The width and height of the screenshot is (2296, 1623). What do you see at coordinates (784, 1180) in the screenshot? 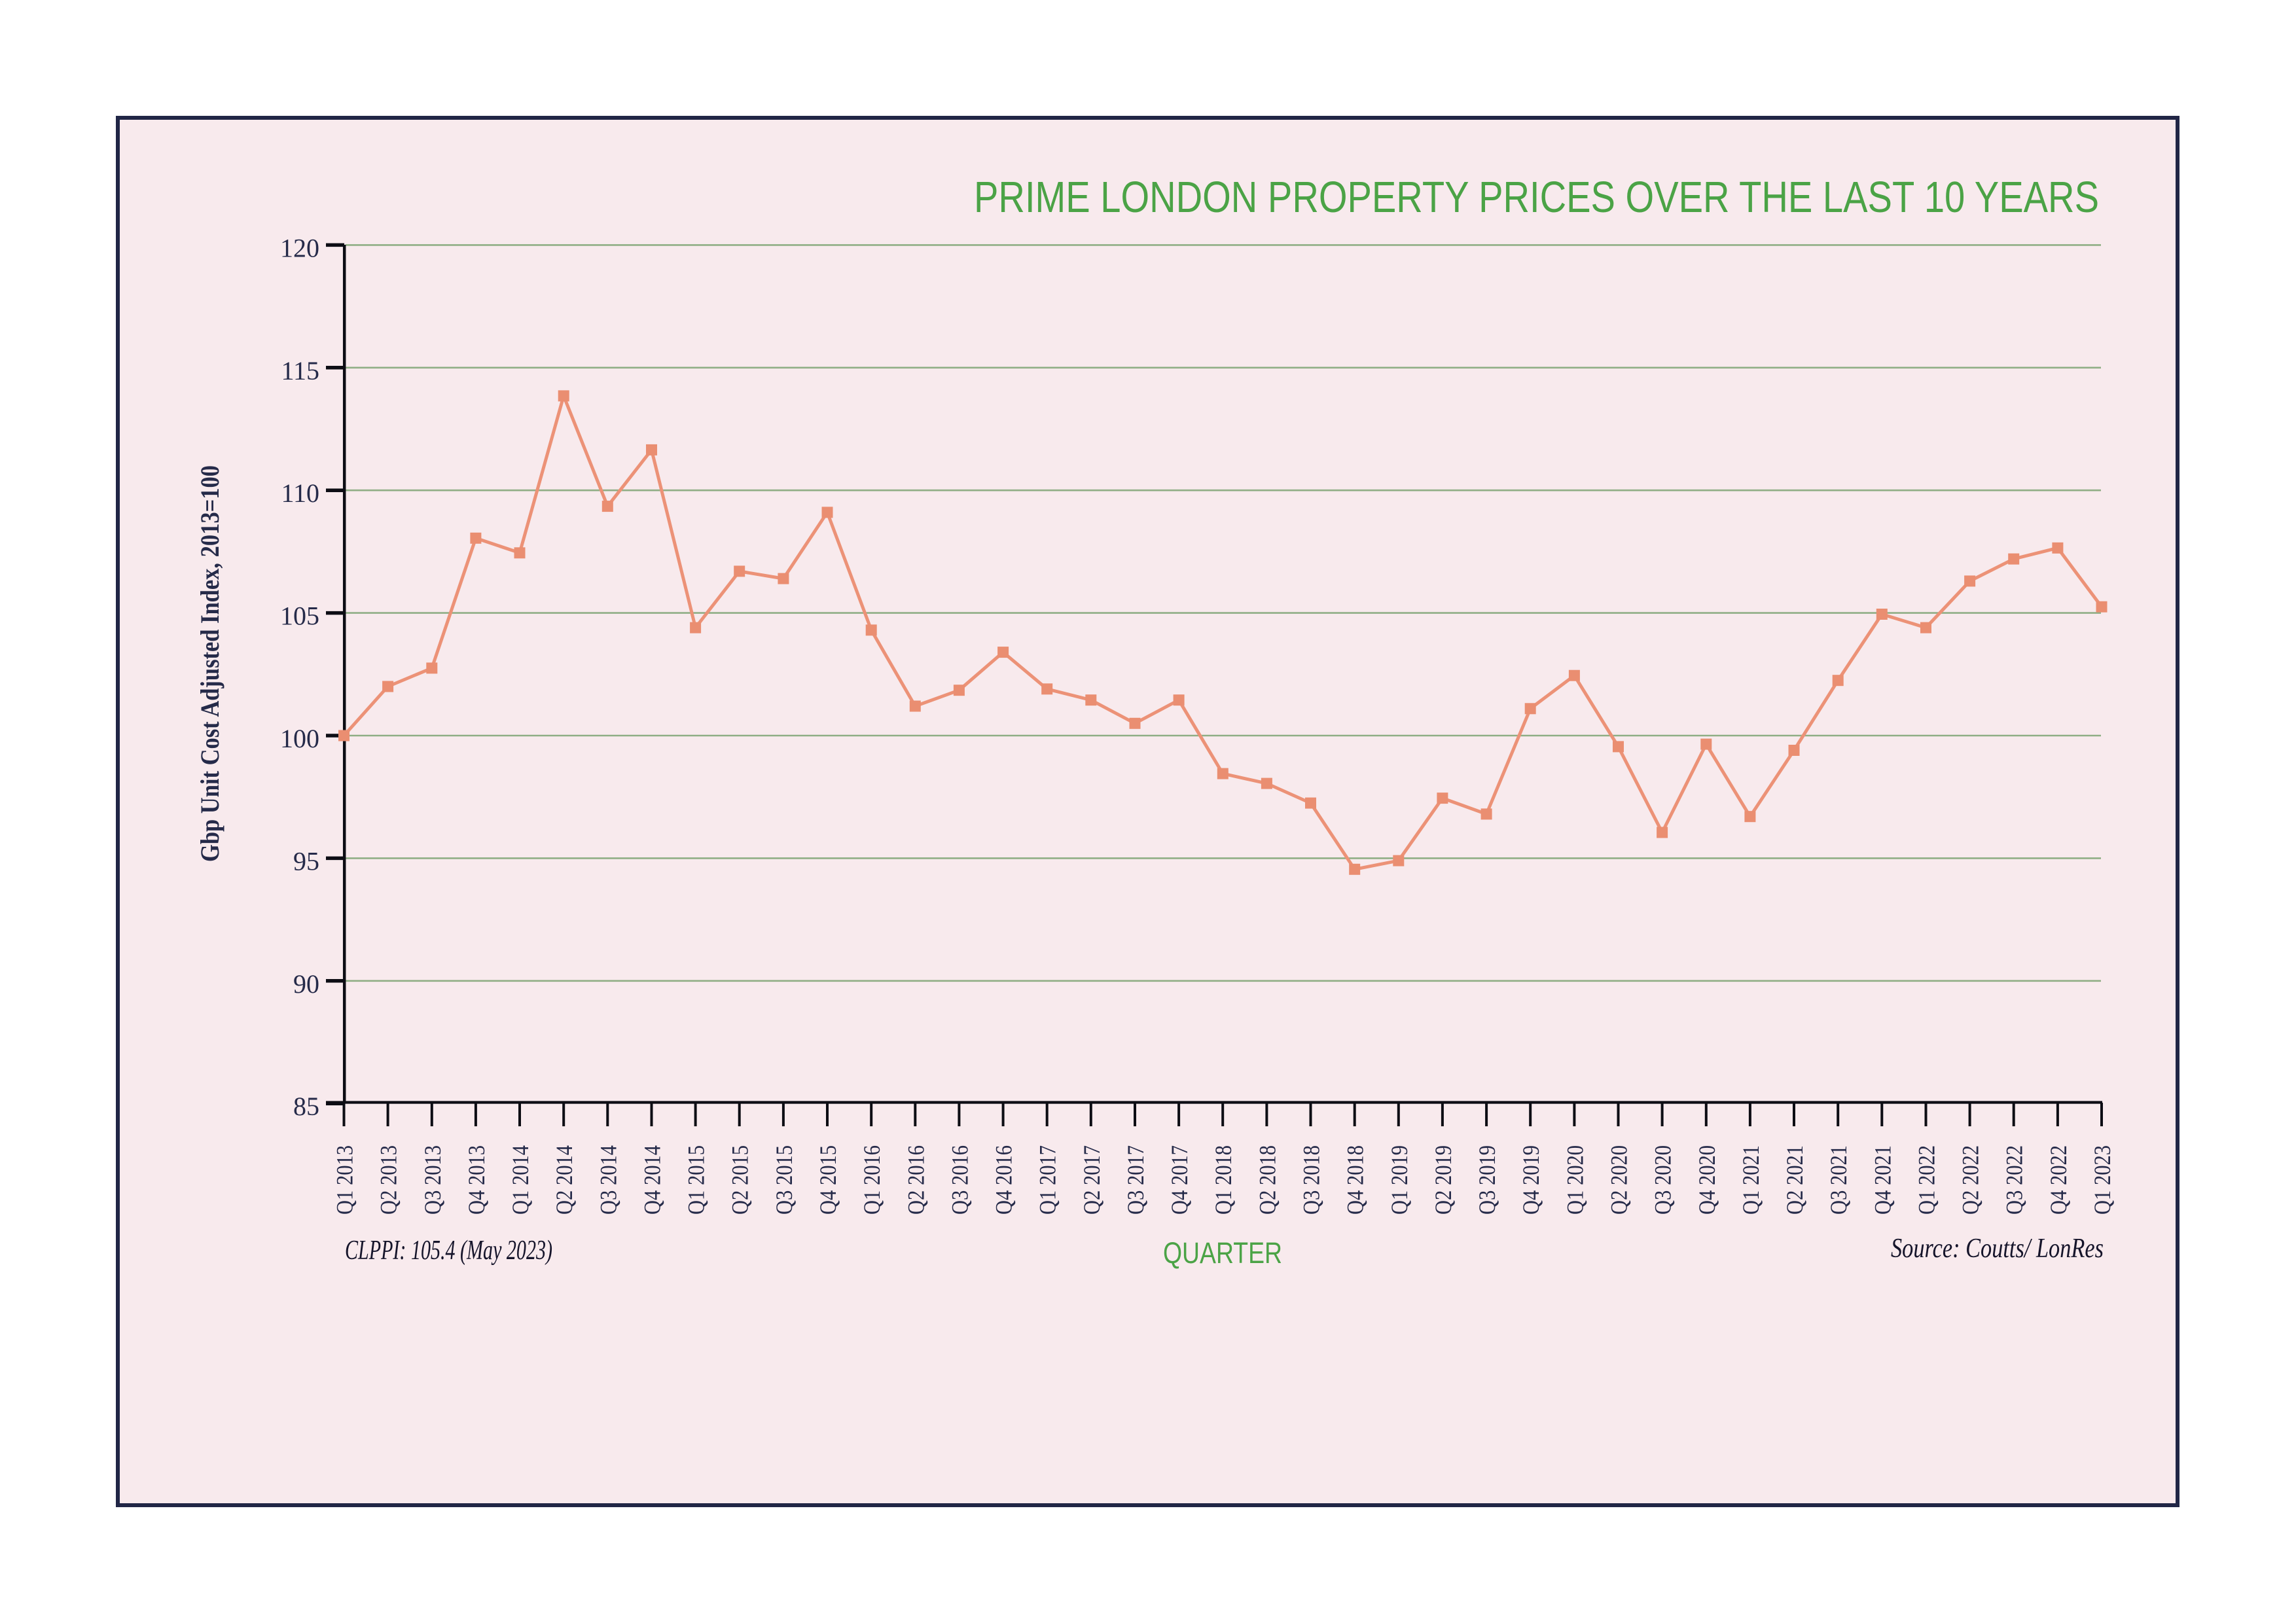
I see `svg-text: Q3 2015` at bounding box center [784, 1180].